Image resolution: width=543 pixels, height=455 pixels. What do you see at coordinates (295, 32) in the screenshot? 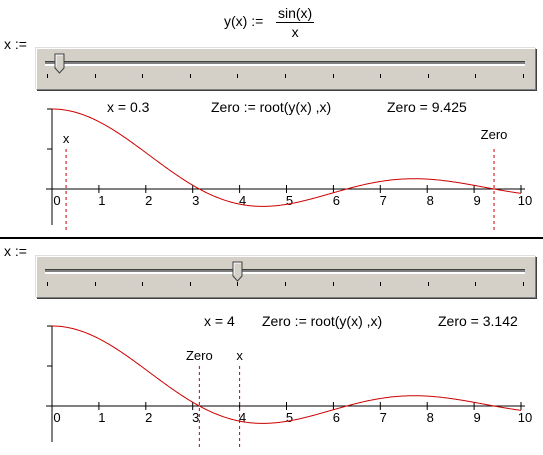
I see `fraction-denominator: x` at bounding box center [295, 32].